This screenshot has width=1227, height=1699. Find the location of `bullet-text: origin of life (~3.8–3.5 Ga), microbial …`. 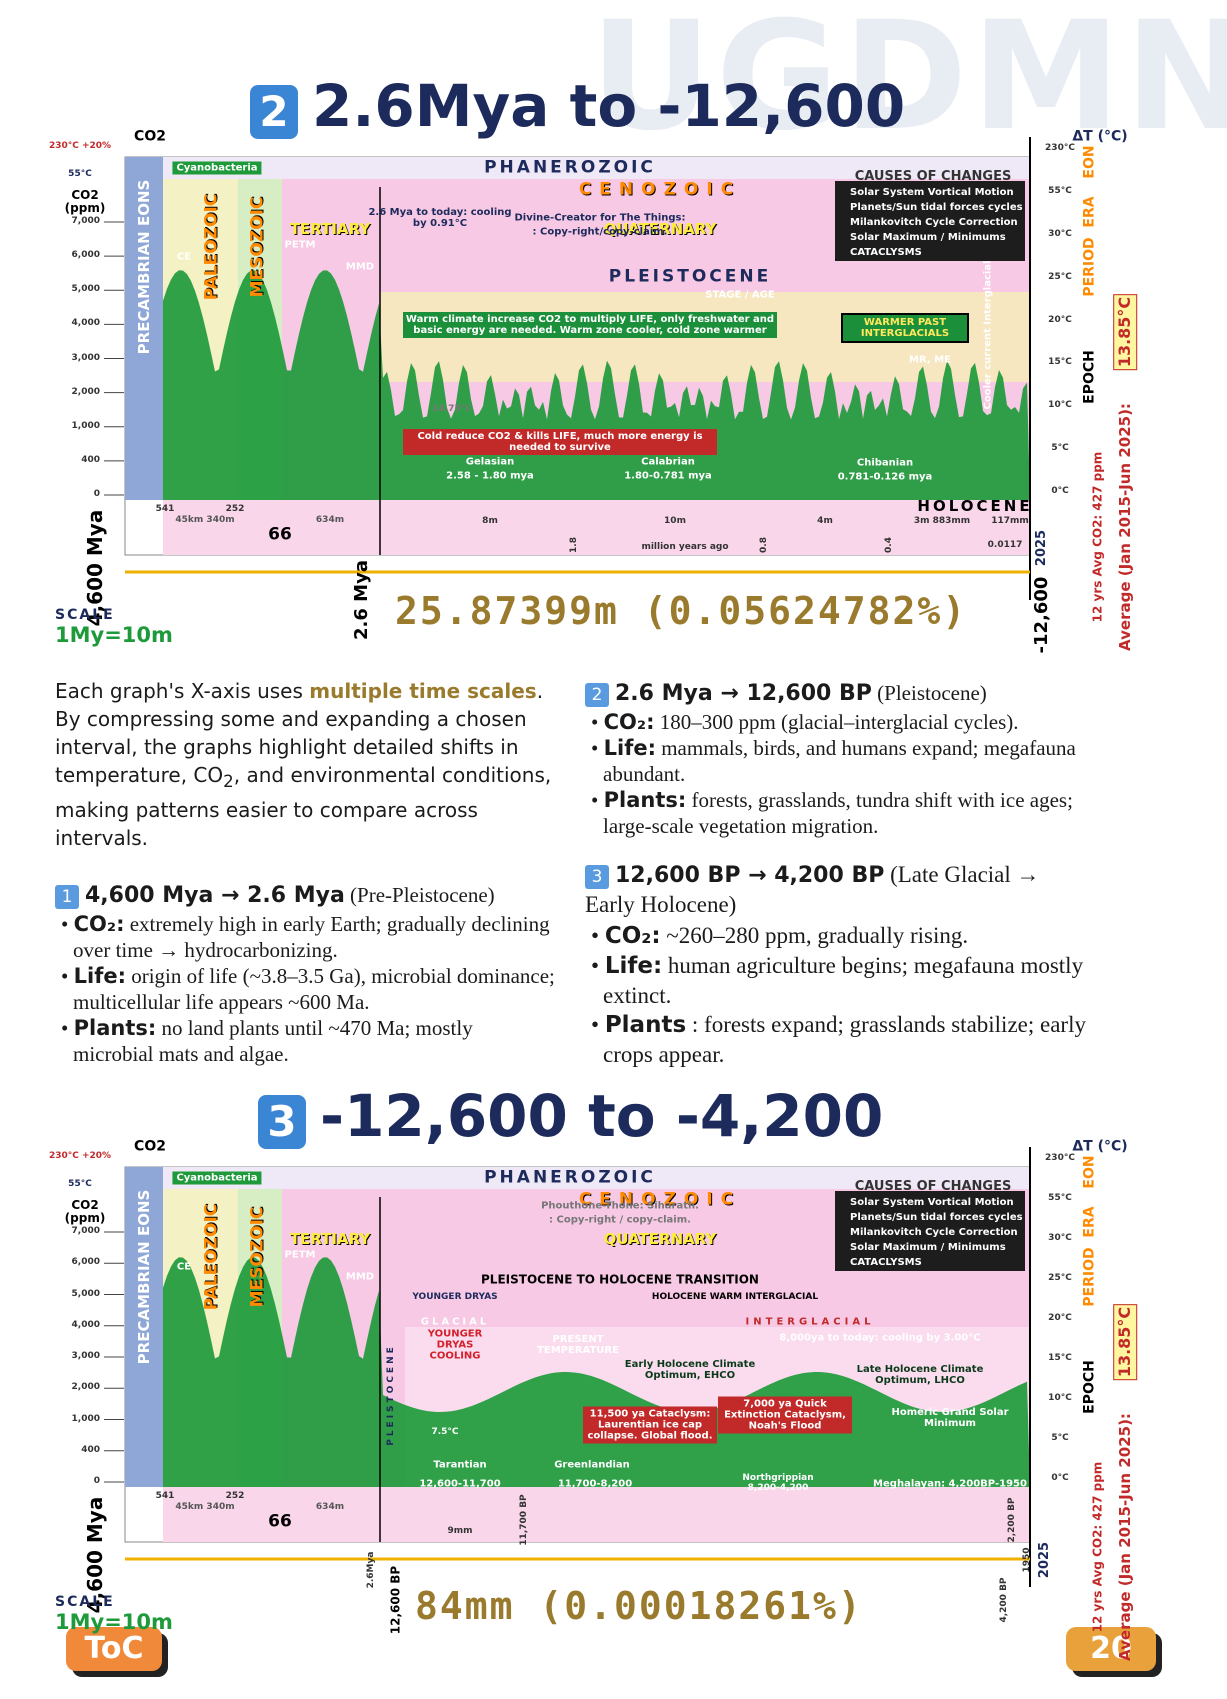

bullet-text: origin of life (~3.8–3.5 Ga), microbial … is located at coordinates (314, 989).